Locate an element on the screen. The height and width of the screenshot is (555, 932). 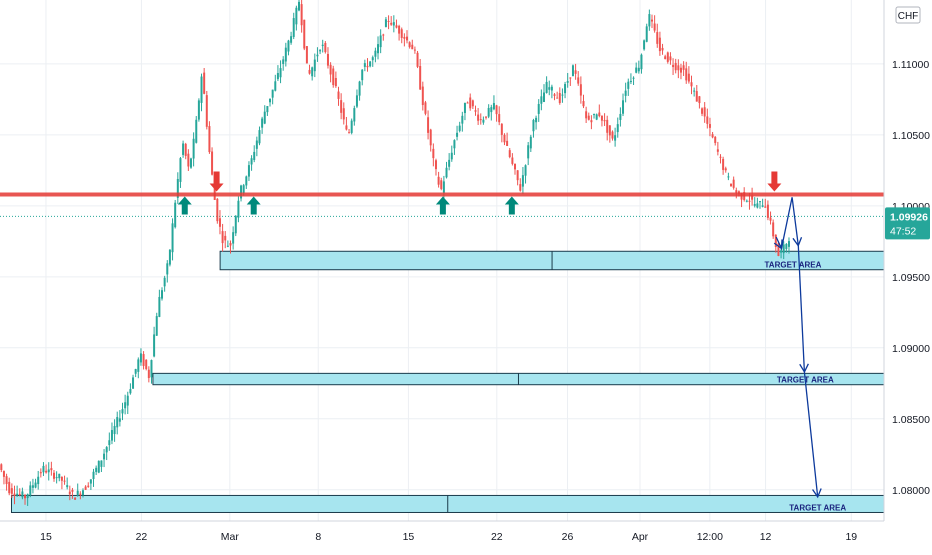
target-zone-label: TARGET AREA is located at coordinates (793, 265).